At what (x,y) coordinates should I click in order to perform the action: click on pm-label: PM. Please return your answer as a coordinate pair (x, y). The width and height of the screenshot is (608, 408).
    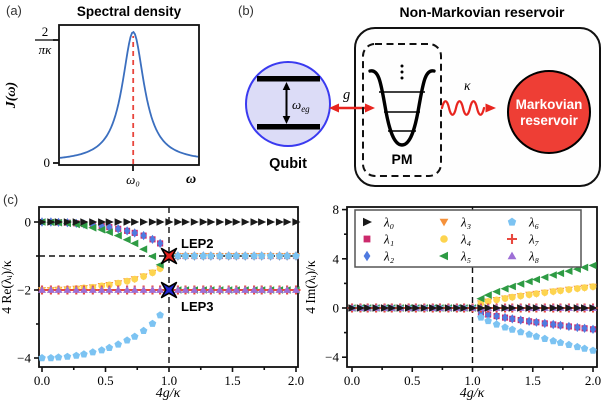
    Looking at the image, I should click on (402, 159).